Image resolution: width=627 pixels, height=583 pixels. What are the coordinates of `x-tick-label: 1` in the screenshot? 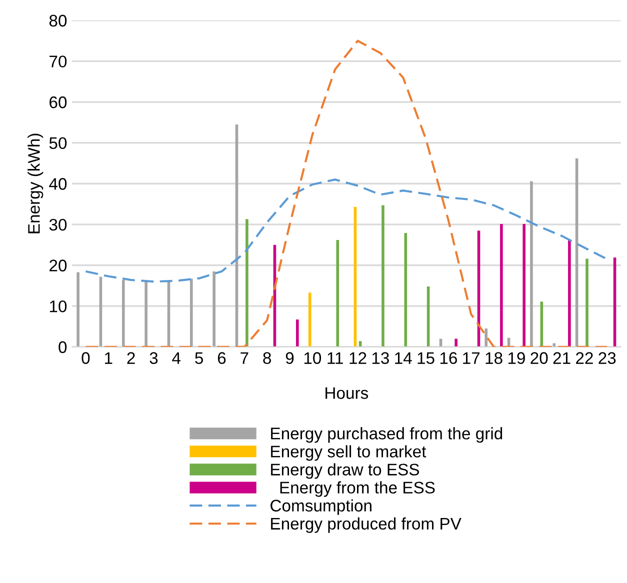 It's located at (108, 358).